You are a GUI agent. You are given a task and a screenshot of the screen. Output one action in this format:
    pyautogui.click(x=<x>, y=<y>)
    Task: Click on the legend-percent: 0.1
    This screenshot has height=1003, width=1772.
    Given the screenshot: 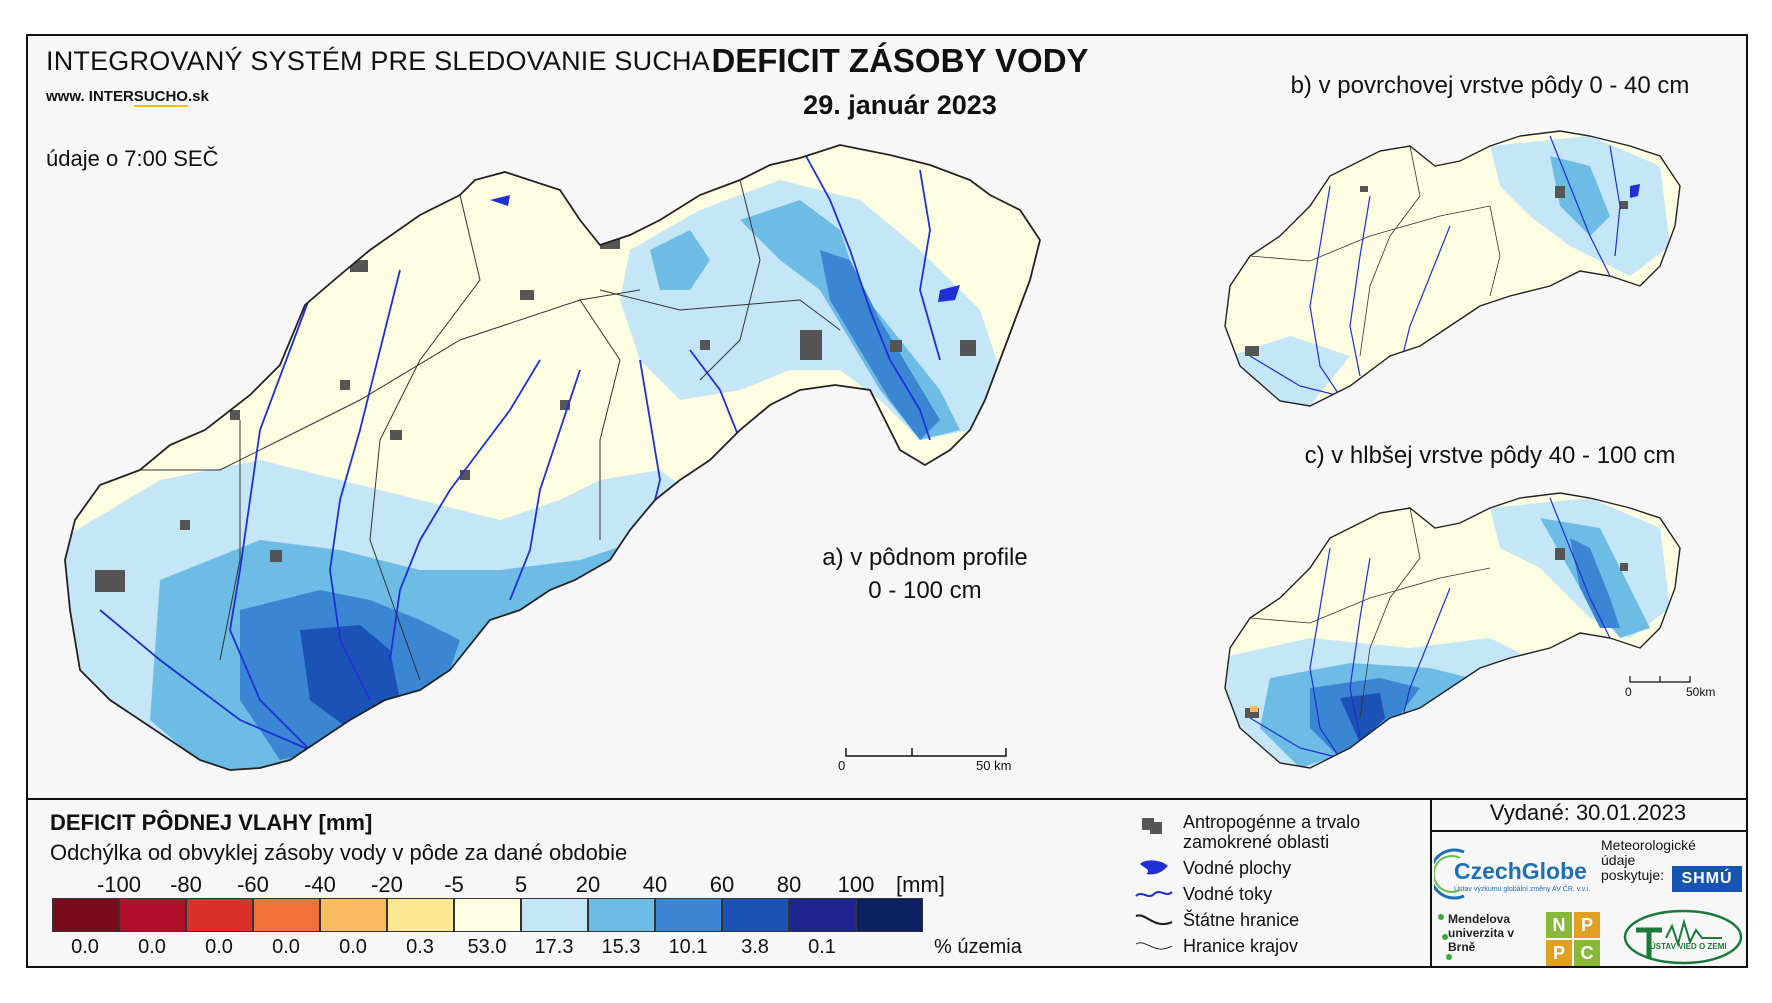 What is the action you would take?
    pyautogui.click(x=822, y=947)
    